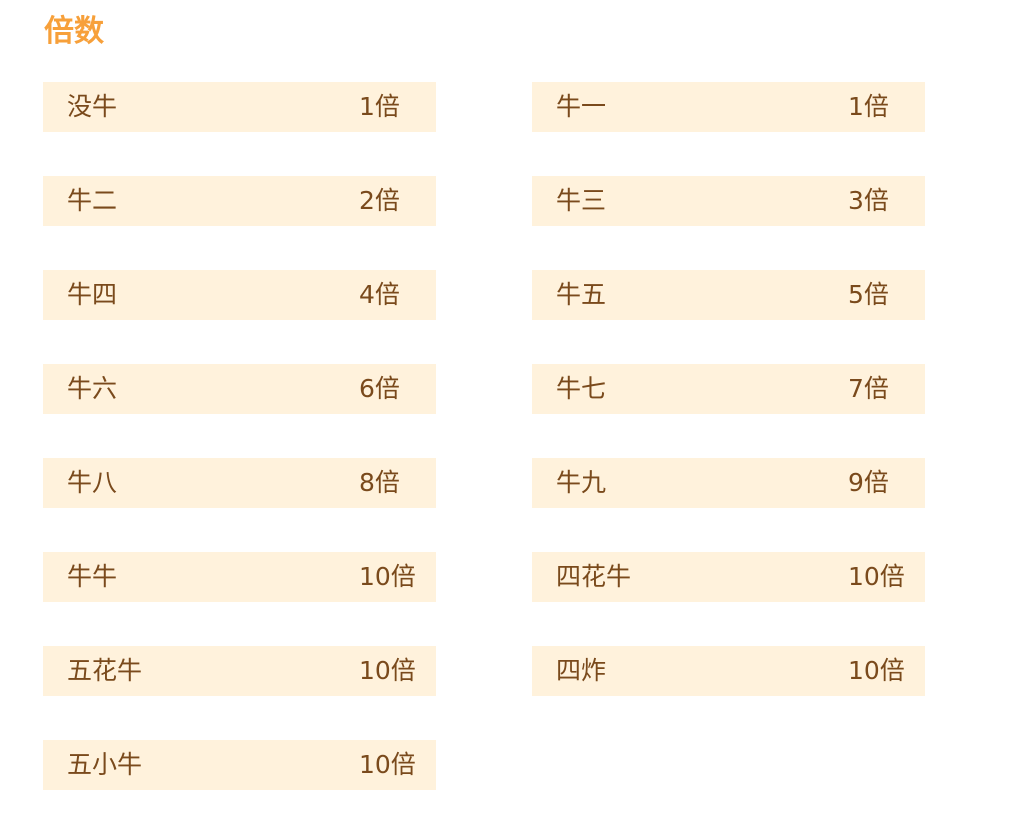  What do you see at coordinates (379, 200) in the screenshot?
I see `multiplier-value: 2倍` at bounding box center [379, 200].